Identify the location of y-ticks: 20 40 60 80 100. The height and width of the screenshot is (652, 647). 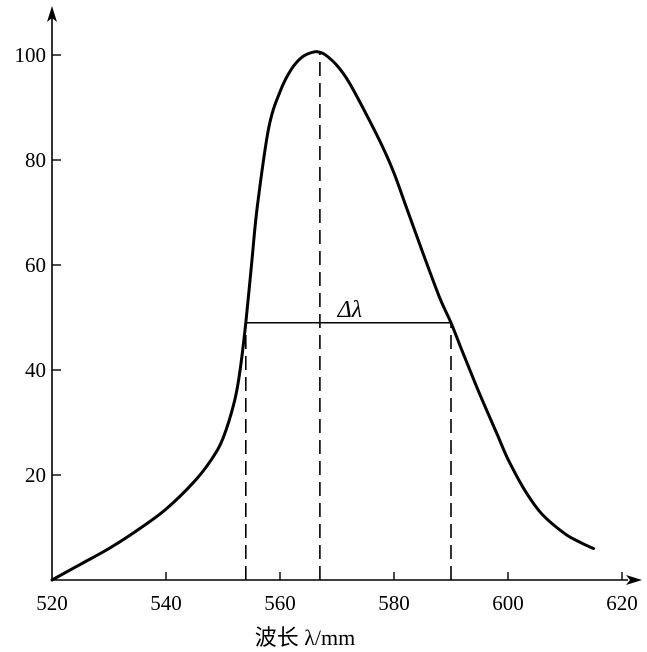
(38, 265).